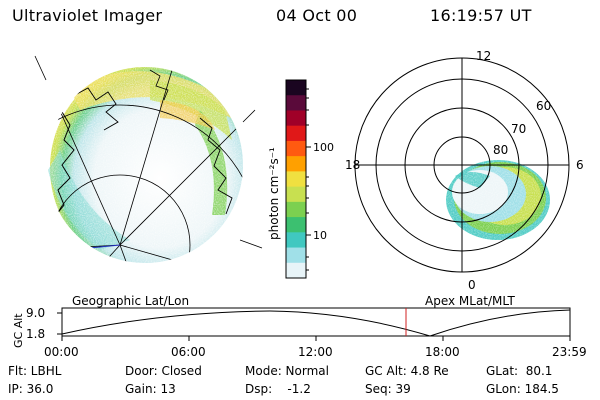  I want to click on left-panel-label: Geographic Lat/Lon, so click(130, 301).